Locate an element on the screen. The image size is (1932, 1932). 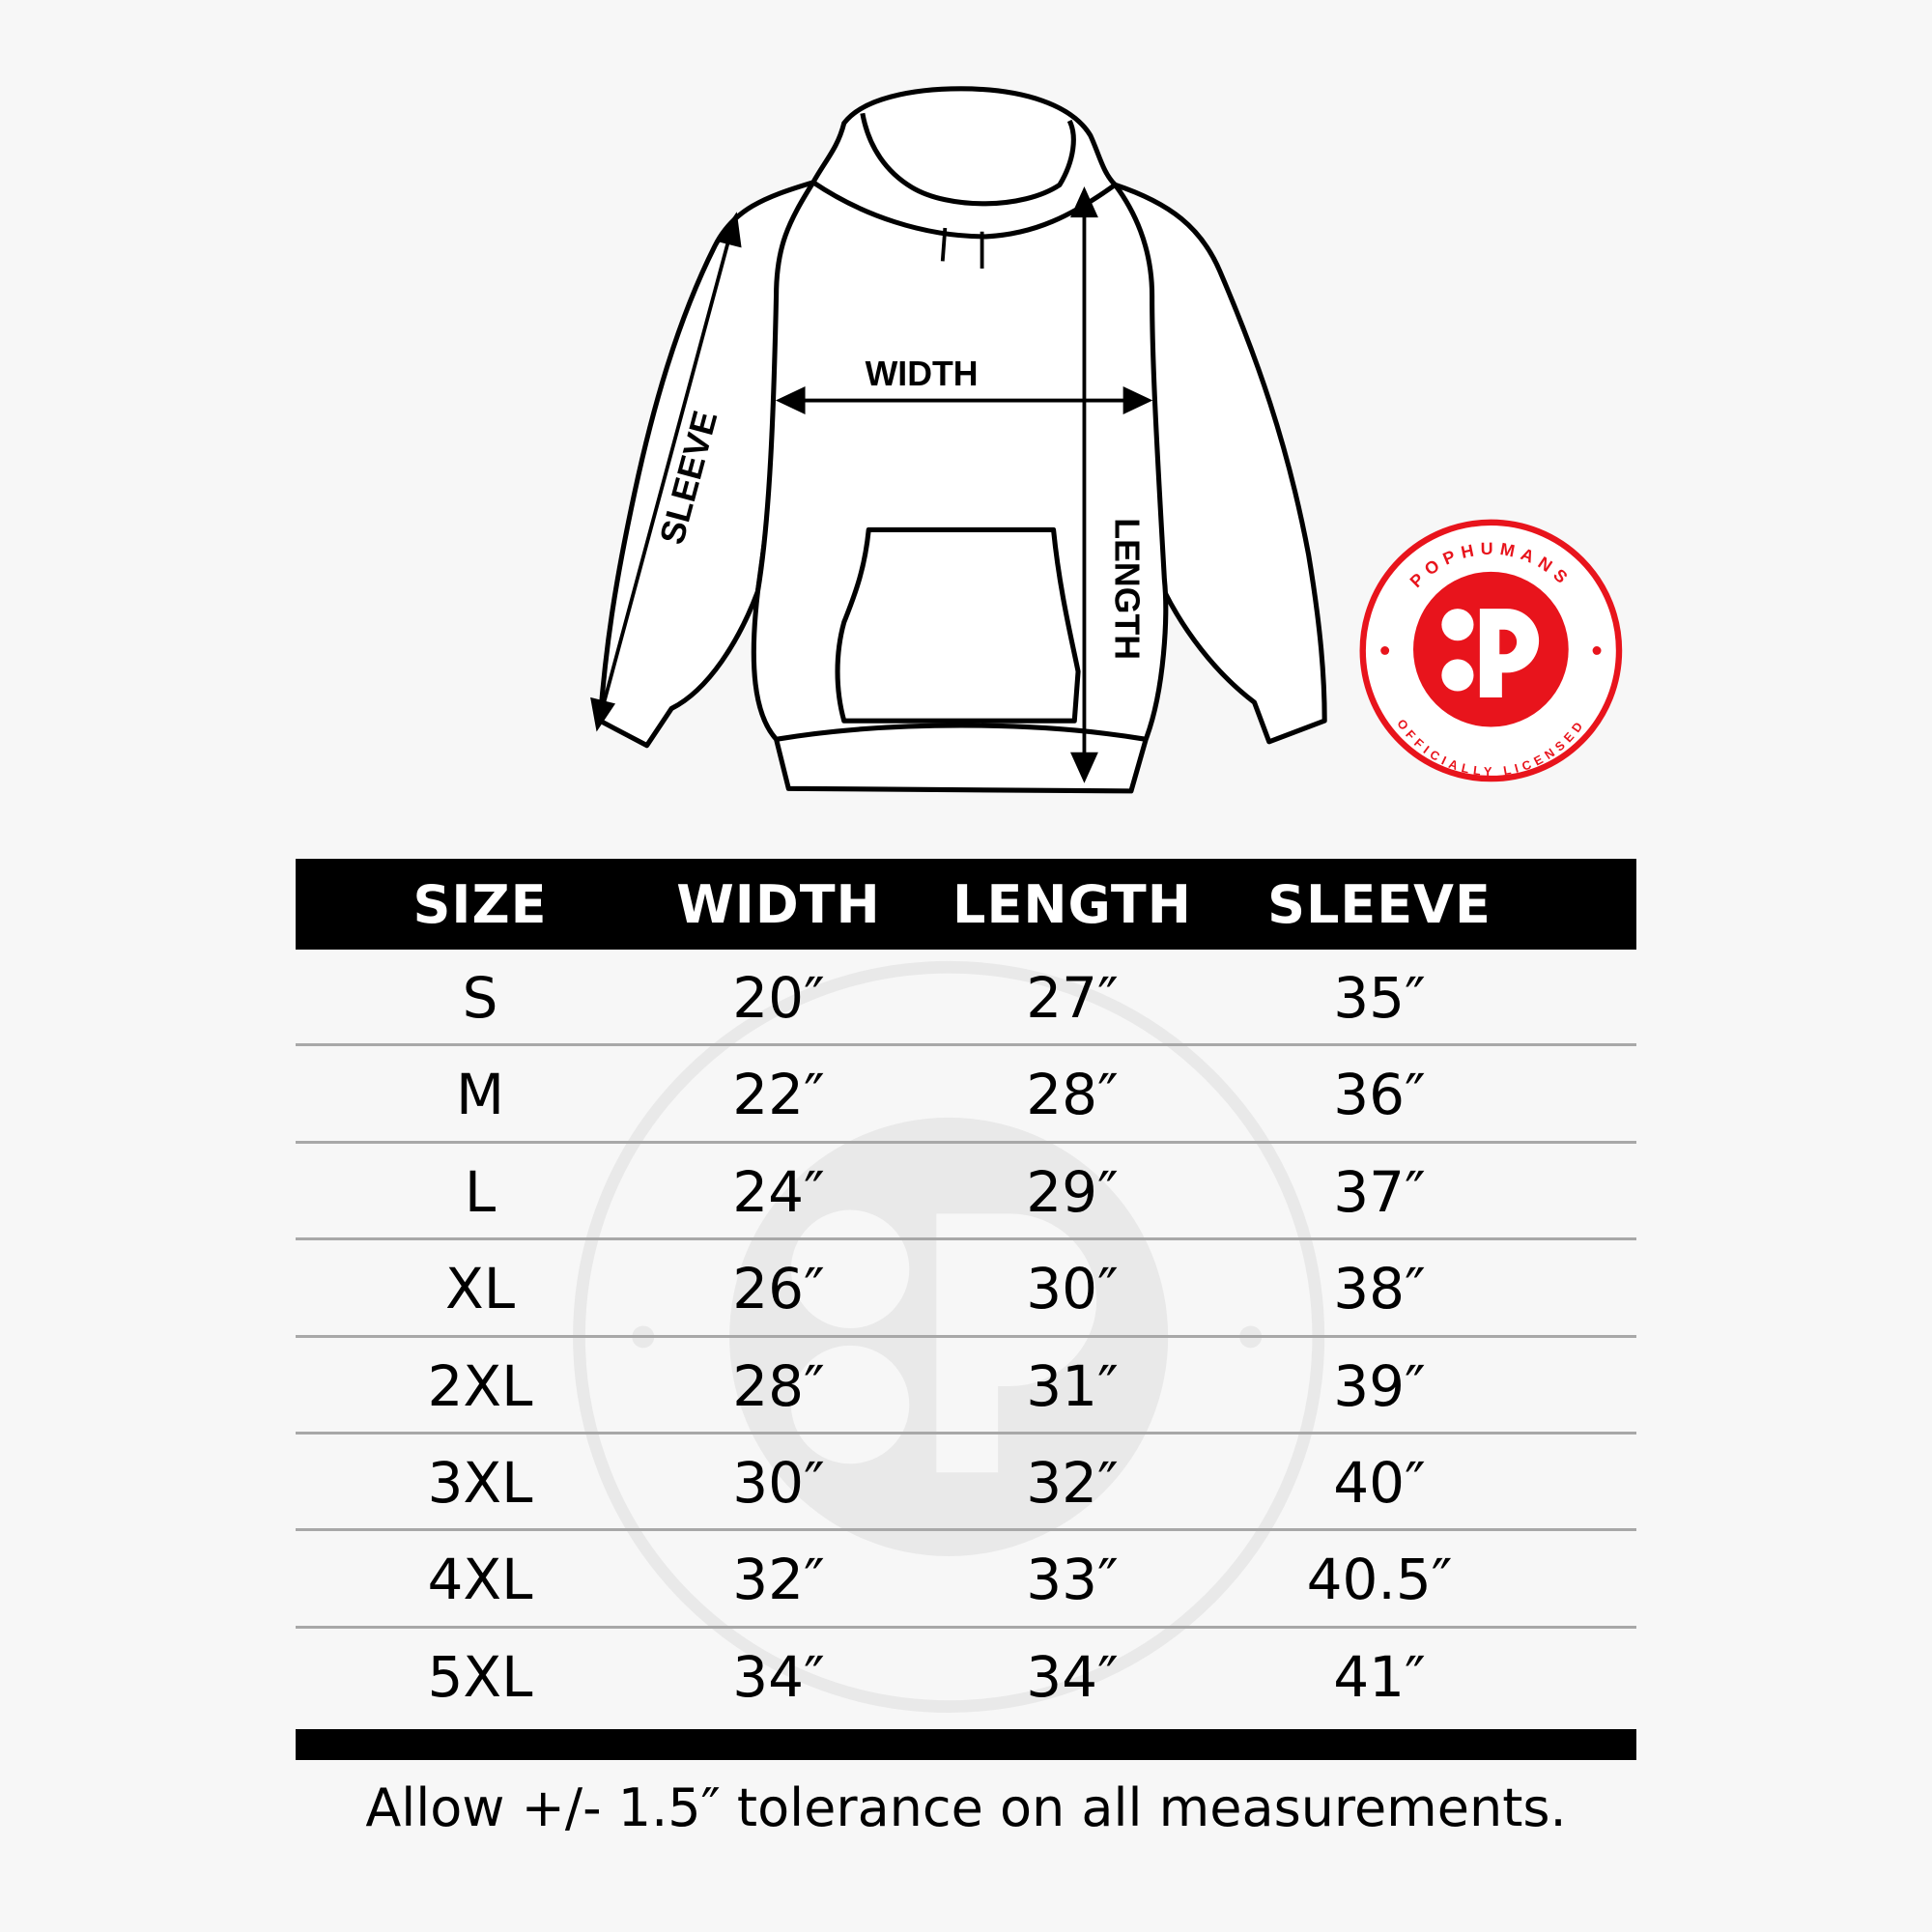
right-sleeve is located at coordinates (1219, 463).